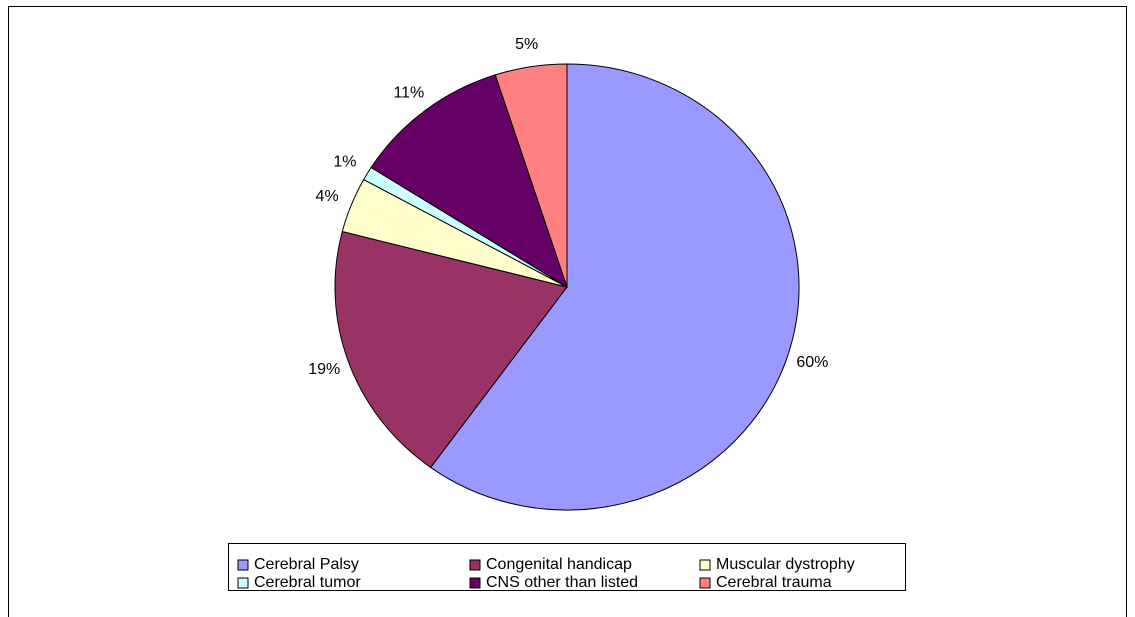 The width and height of the screenshot is (1135, 617). Describe the element at coordinates (327, 196) in the screenshot. I see `data-label: 4%` at that location.